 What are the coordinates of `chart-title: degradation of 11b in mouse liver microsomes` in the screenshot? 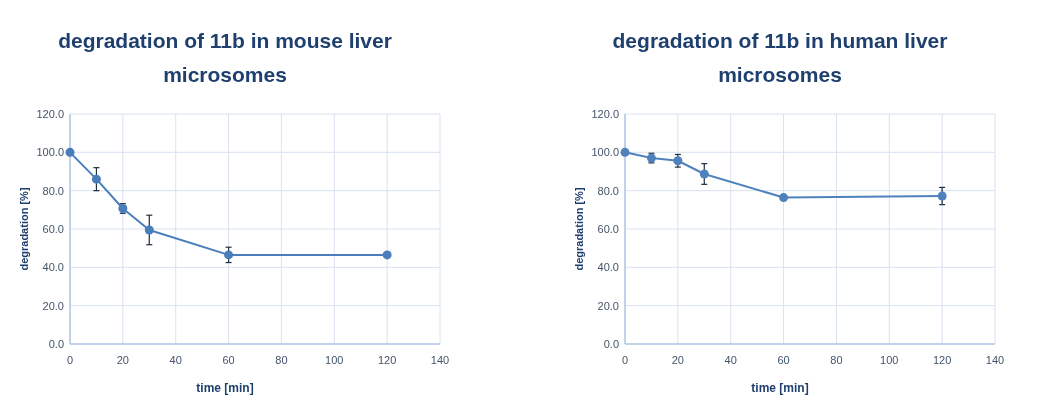 It's located at (225, 57).